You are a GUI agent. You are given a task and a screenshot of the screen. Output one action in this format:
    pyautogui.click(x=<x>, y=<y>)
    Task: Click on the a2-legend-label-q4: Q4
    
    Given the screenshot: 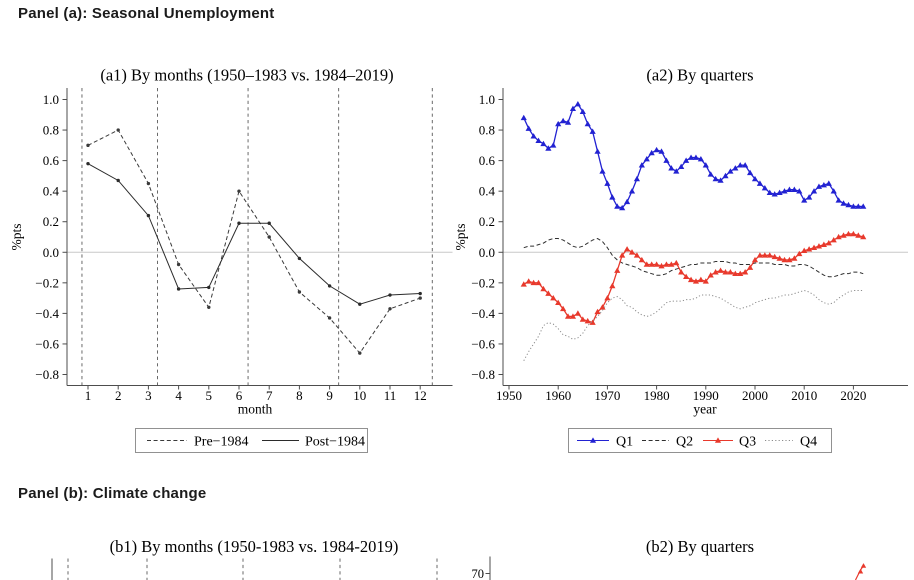 What is the action you would take?
    pyautogui.click(x=808, y=442)
    